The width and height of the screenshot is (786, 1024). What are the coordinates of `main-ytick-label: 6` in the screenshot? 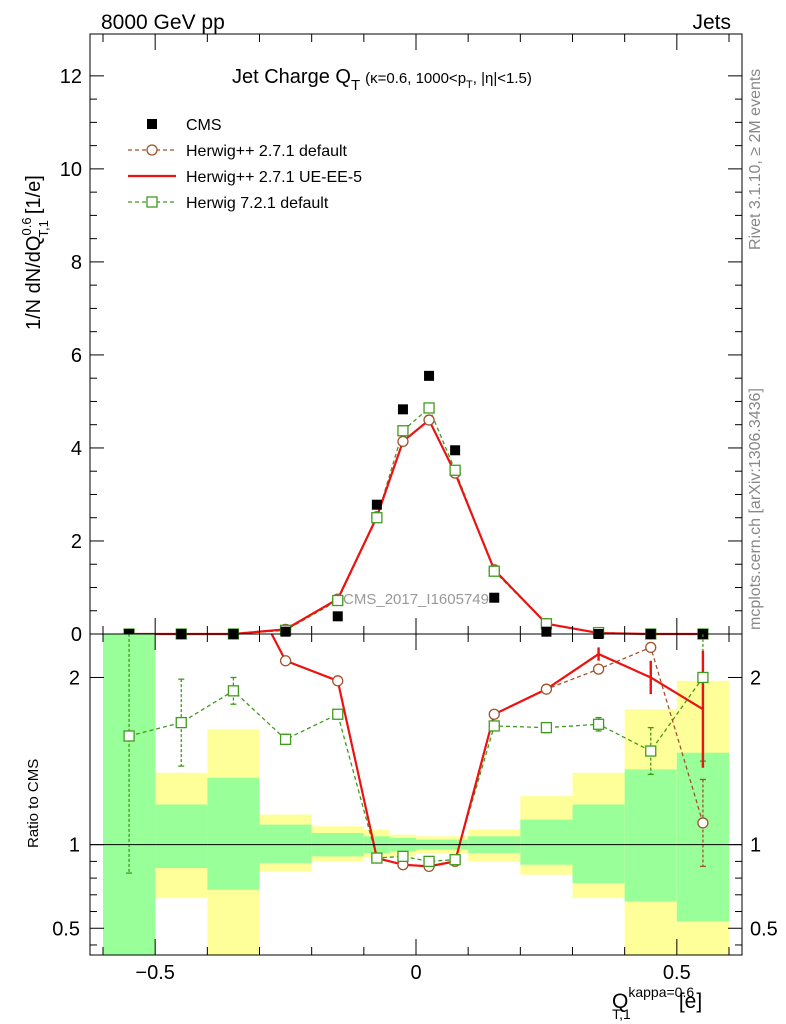 It's located at (76, 356).